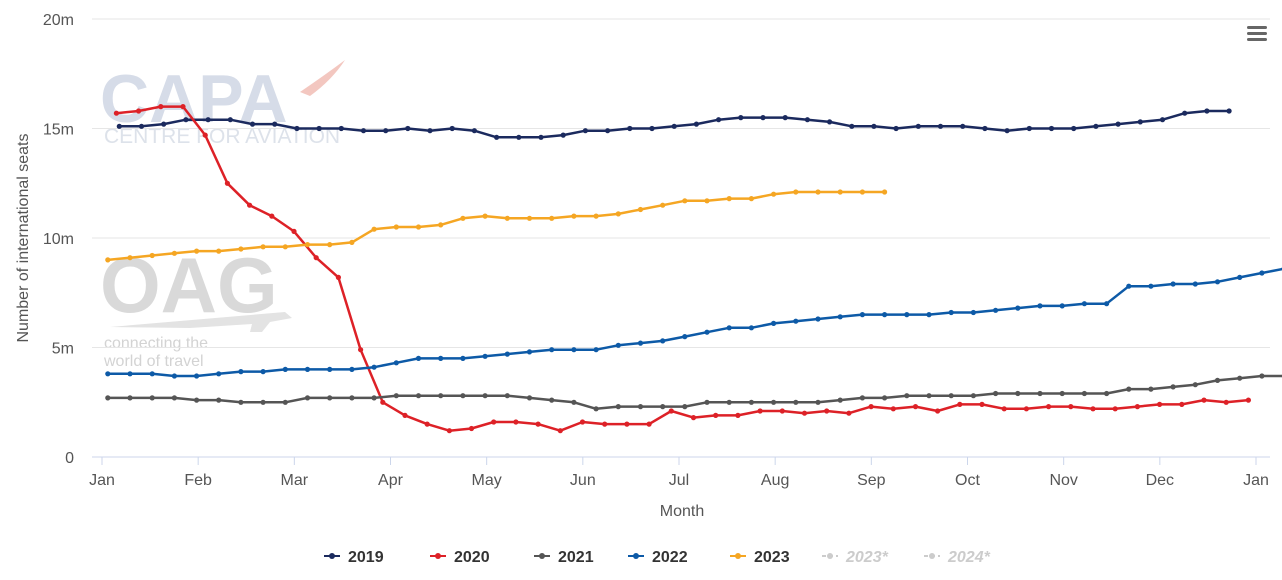  Describe the element at coordinates (102, 480) in the screenshot. I see `x-tick-label: Jan` at that location.